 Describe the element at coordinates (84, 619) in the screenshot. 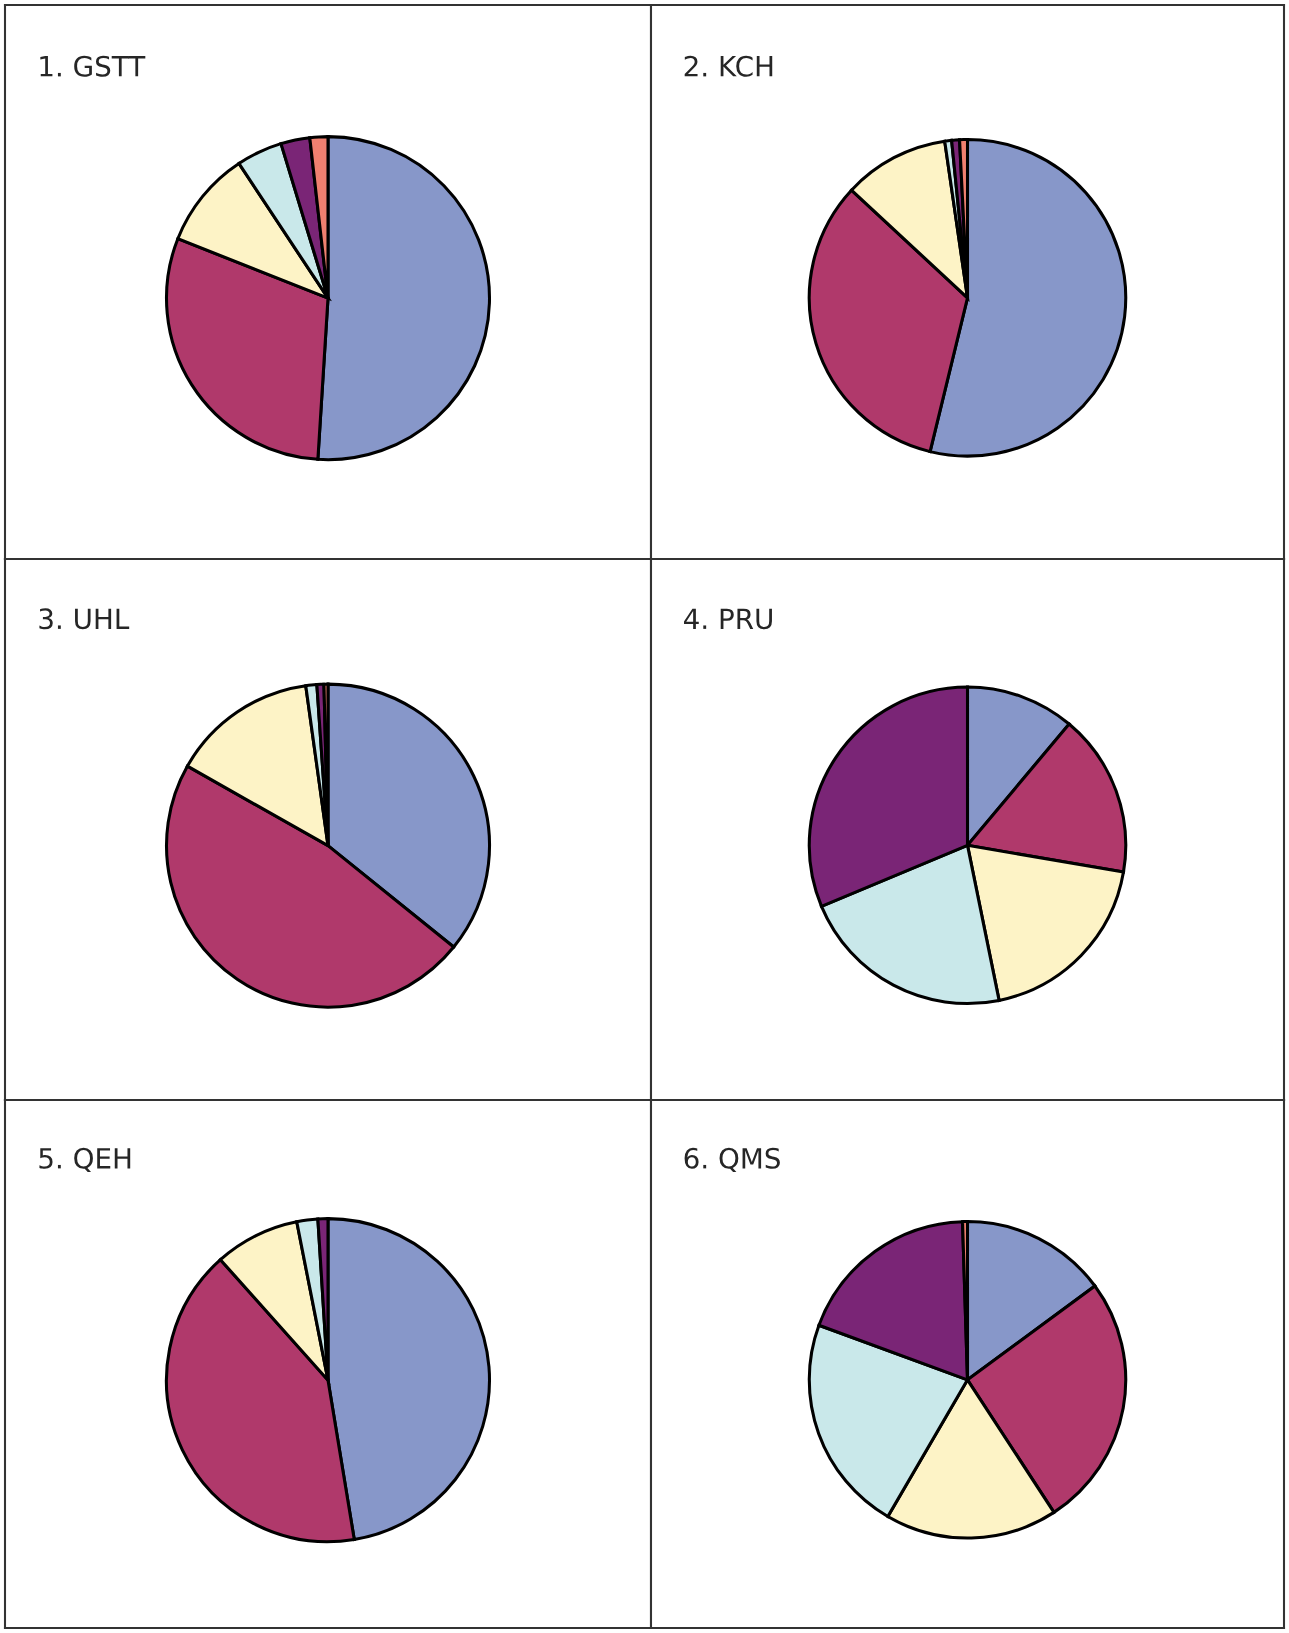

I see `chart-title: 3. UHL` at that location.